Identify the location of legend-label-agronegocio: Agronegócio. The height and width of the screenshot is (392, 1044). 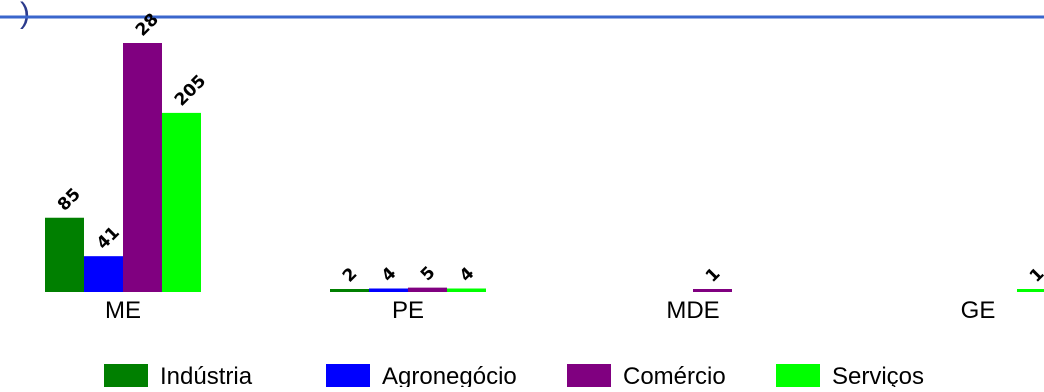
(449, 375).